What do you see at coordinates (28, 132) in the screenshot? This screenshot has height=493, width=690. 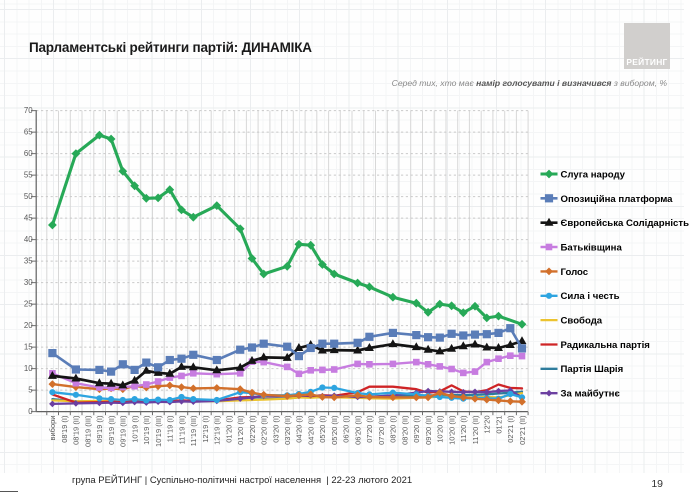 I see `svg-text: 65` at bounding box center [28, 132].